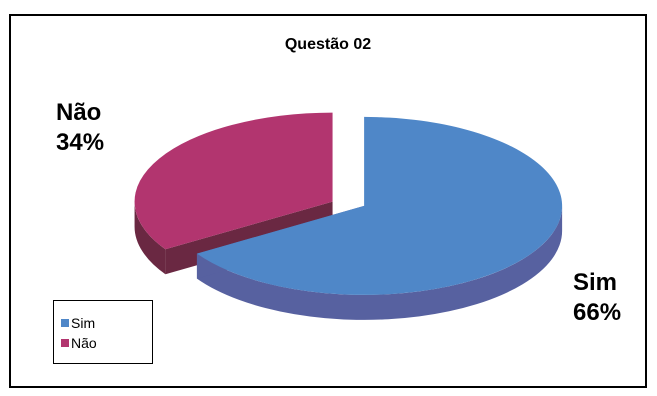 This screenshot has width=657, height=396. What do you see at coordinates (80, 128) in the screenshot?
I see `label-nao: Não 34%` at bounding box center [80, 128].